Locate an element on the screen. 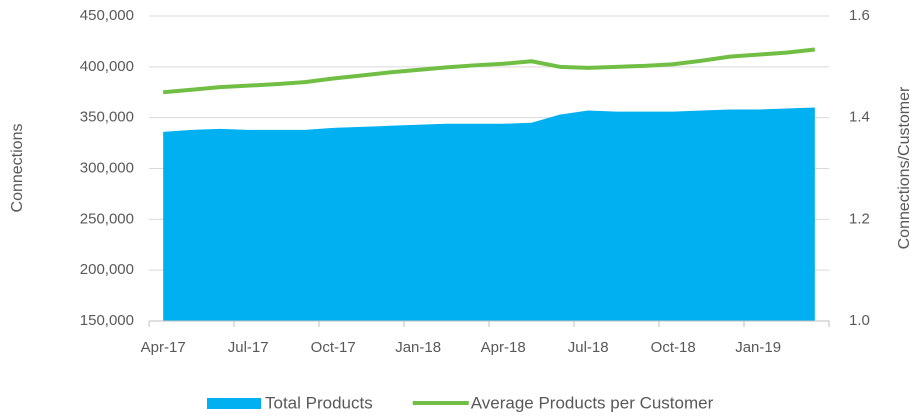 The width and height of the screenshot is (918, 416). x-tick-label: Jan-19 is located at coordinates (758, 347).